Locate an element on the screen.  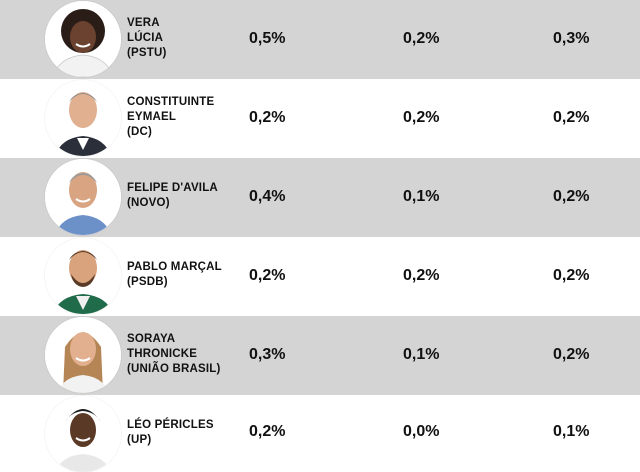
poll-value-3: 0,3% is located at coordinates (571, 38).